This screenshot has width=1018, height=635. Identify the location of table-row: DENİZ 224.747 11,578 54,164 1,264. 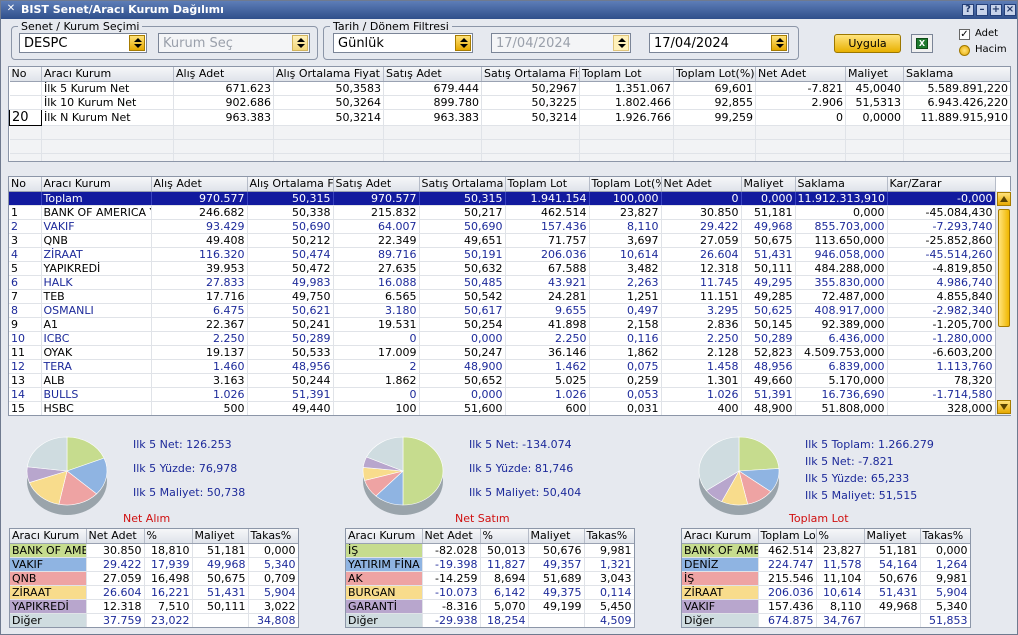
(826, 564).